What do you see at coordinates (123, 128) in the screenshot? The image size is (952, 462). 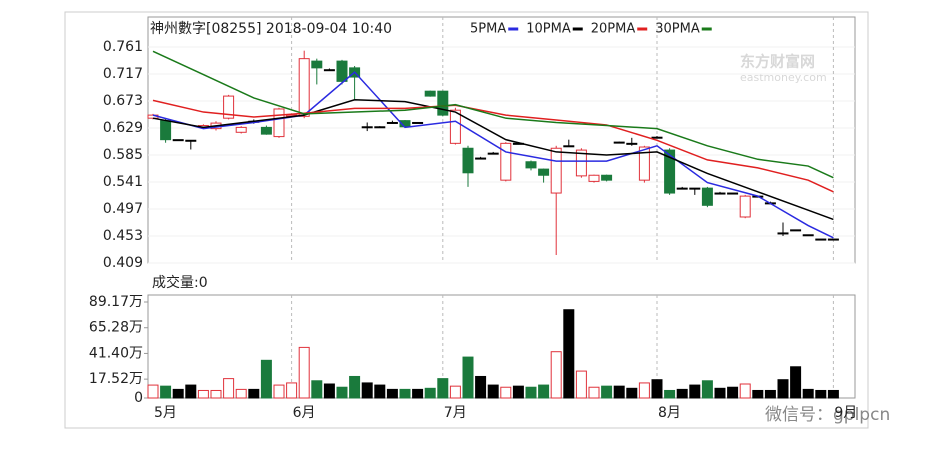 I see `y-tick-label: 0.629` at bounding box center [123, 128].